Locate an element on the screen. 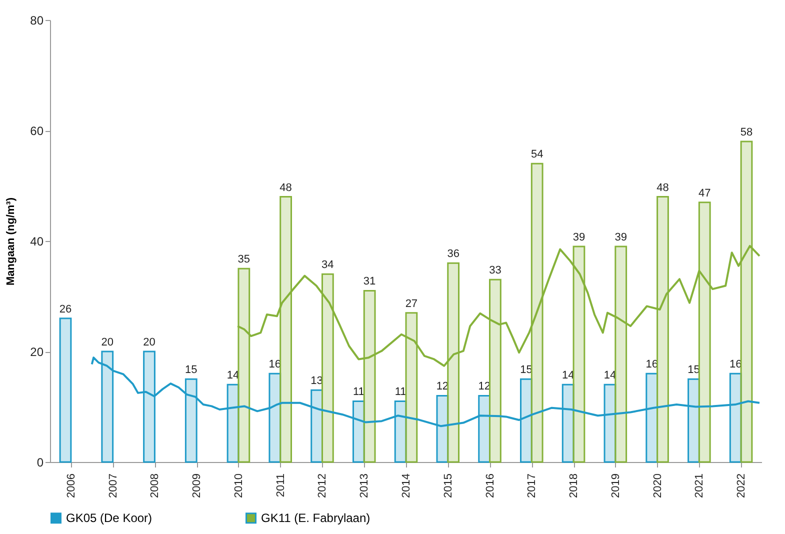 The width and height of the screenshot is (785, 534). data-label: 15 is located at coordinates (191, 370).